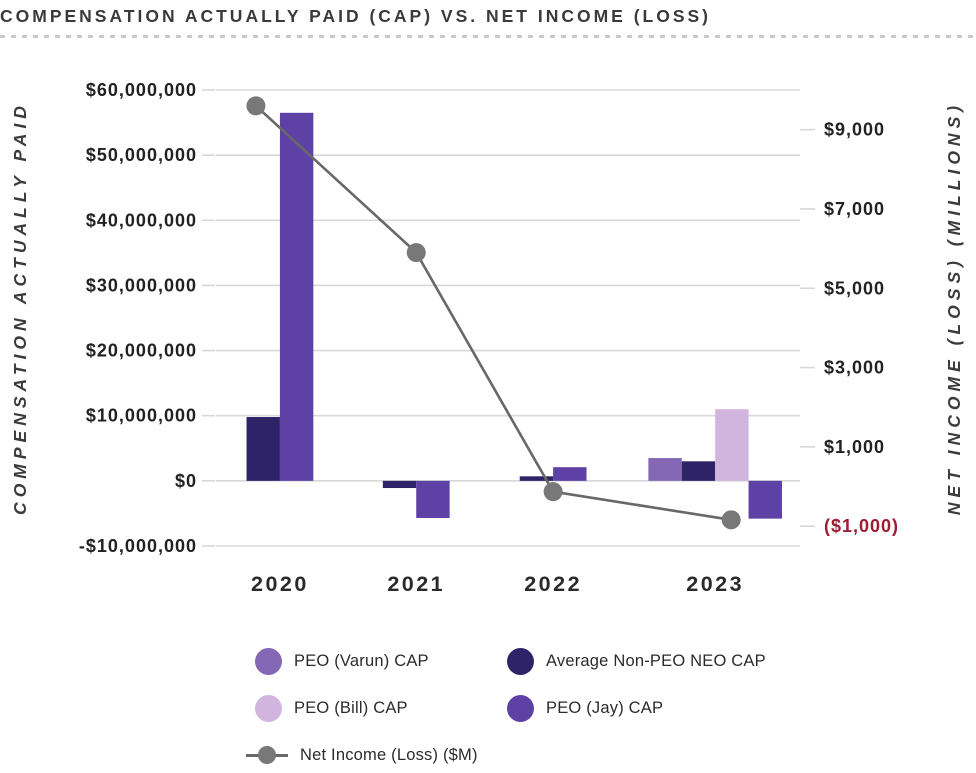  What do you see at coordinates (854, 209) in the screenshot?
I see `right-axis-tick-label: $7,000` at bounding box center [854, 209].